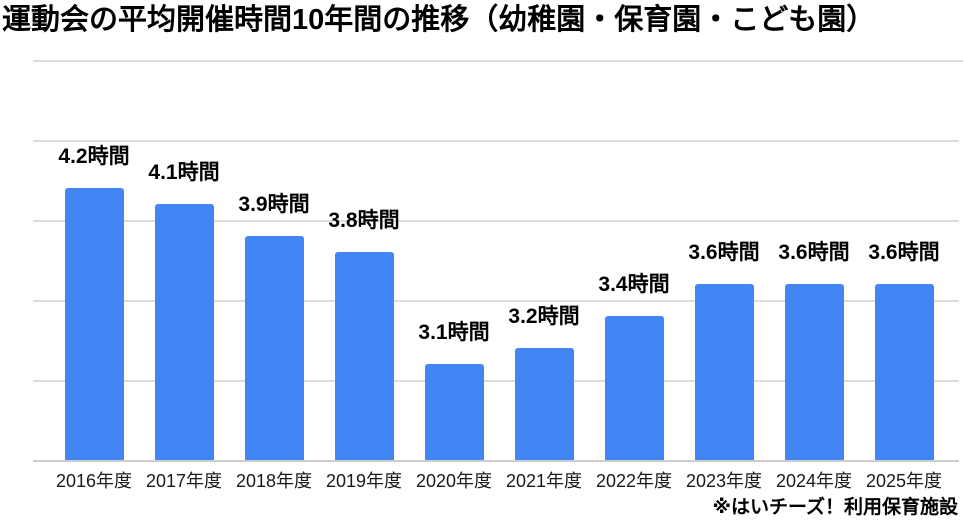  I want to click on bar-2025年度, so click(904, 372).